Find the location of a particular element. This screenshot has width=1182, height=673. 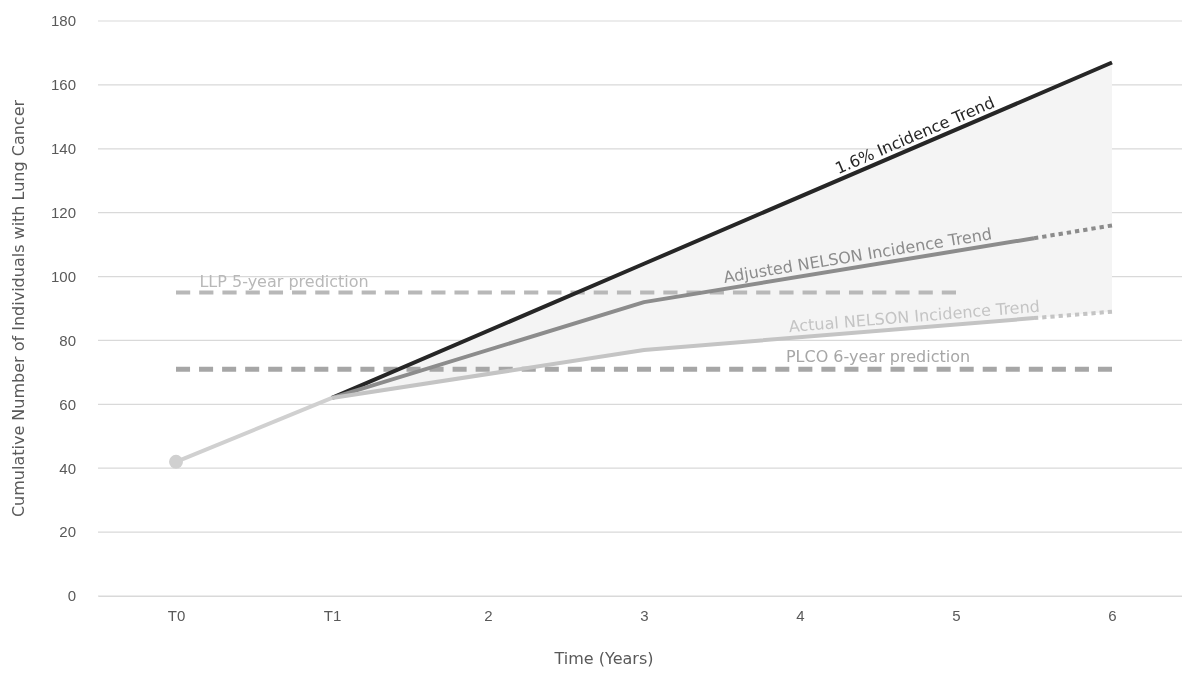

x-tick-label: T0 is located at coordinates (176, 615).